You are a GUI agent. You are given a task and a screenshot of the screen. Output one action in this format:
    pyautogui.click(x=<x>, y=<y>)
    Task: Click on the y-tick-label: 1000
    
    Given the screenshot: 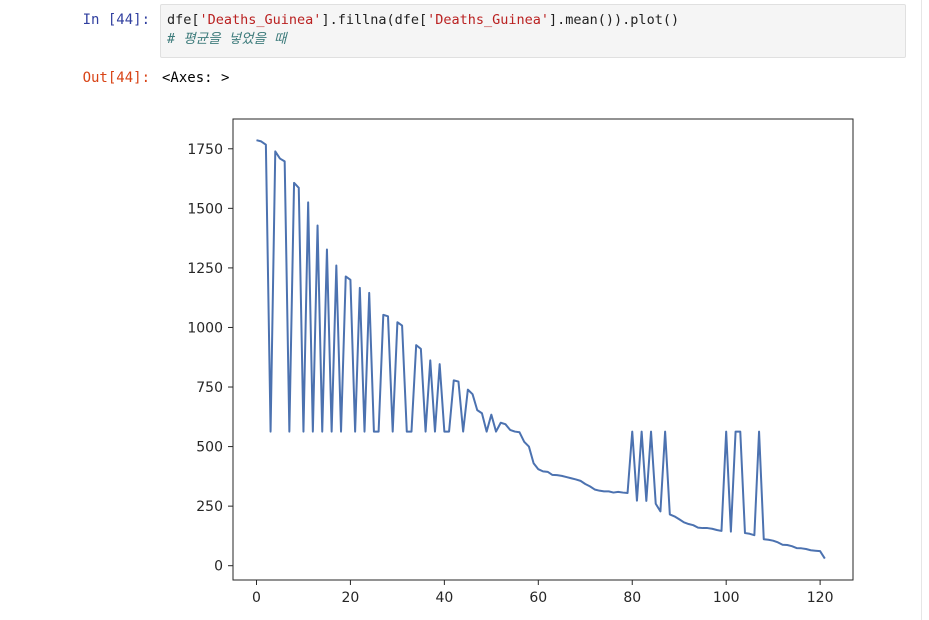 What is the action you would take?
    pyautogui.click(x=205, y=328)
    